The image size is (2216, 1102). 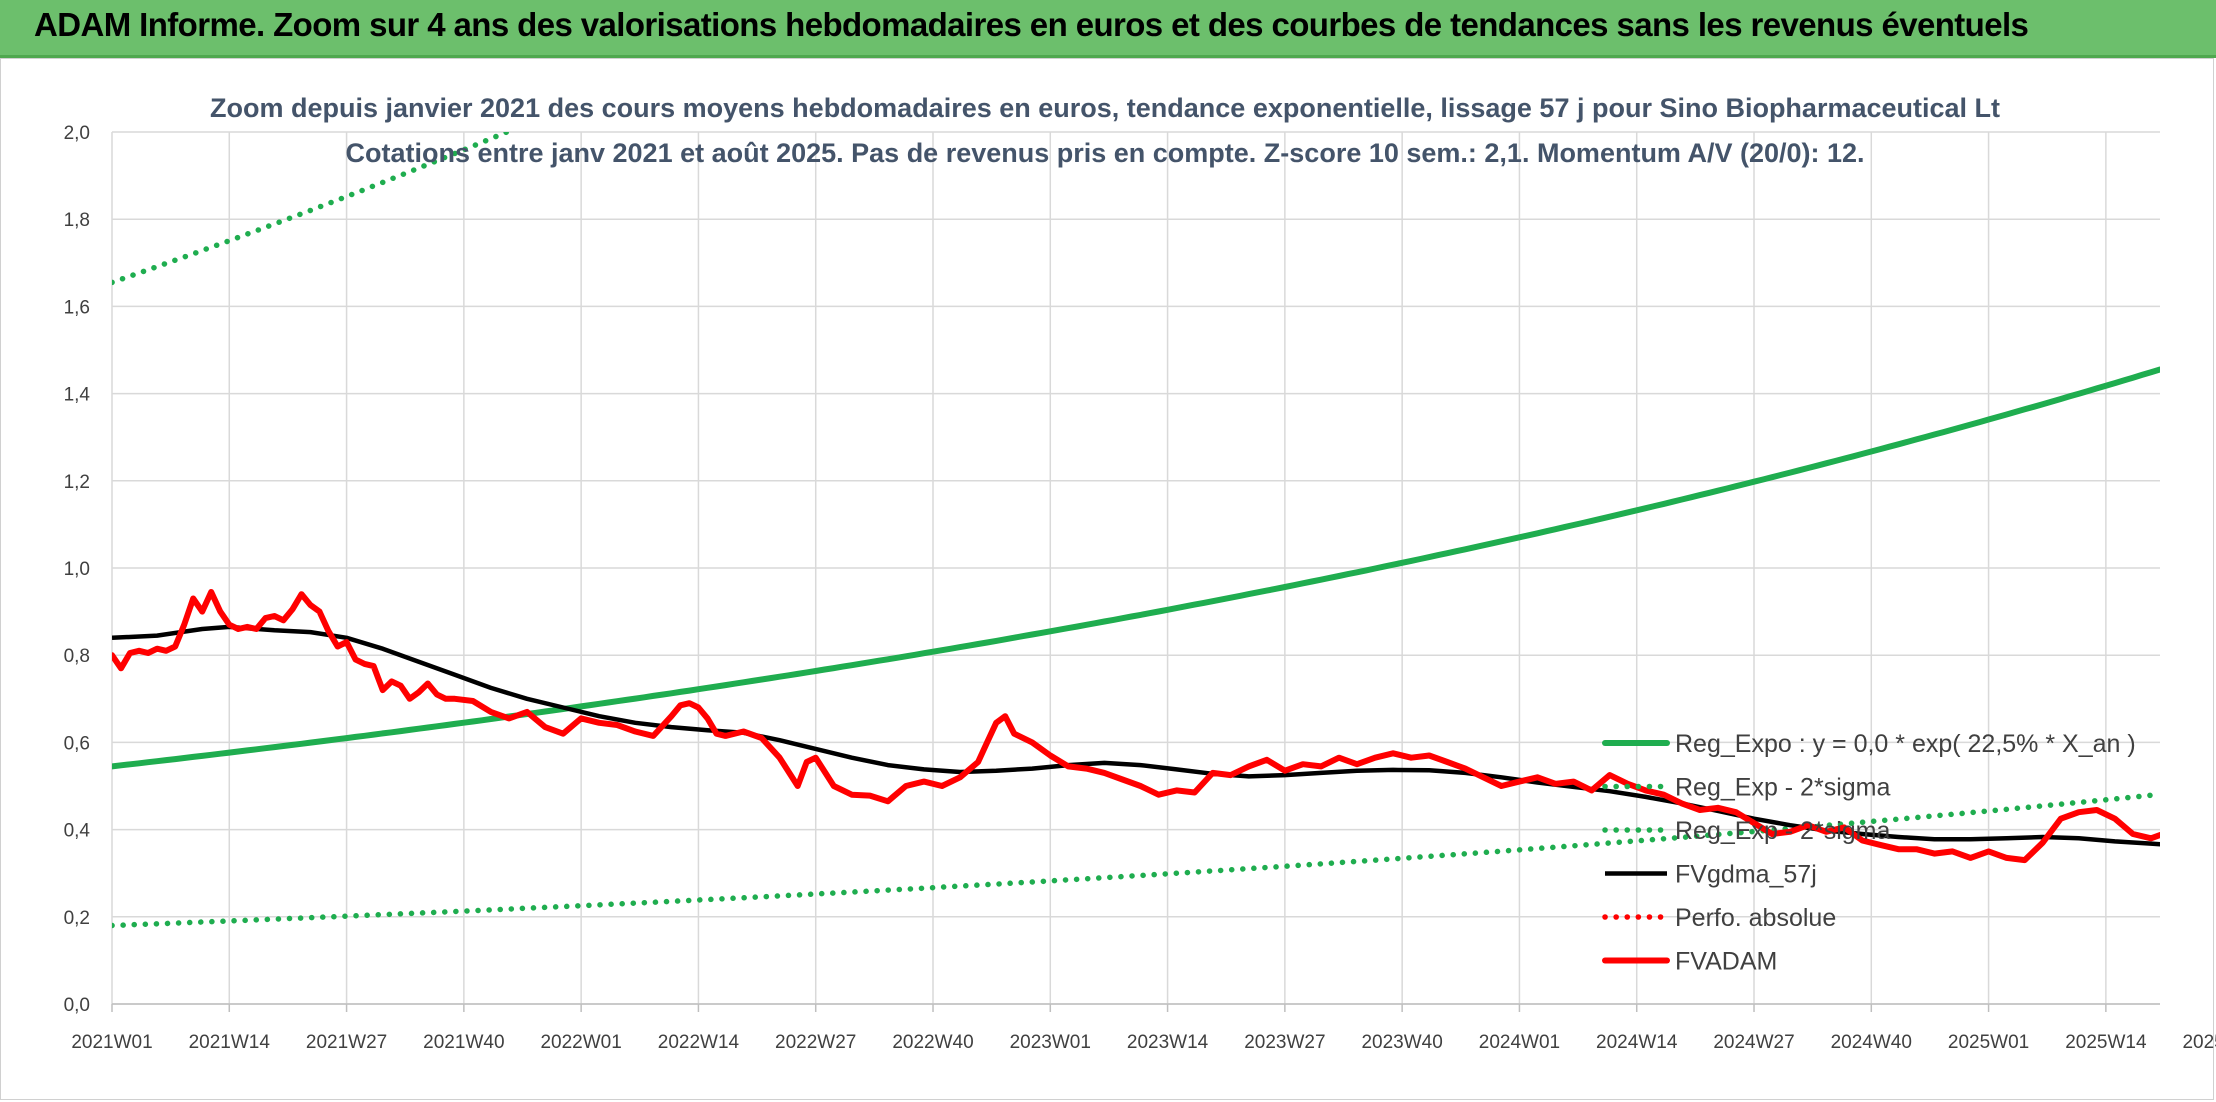 I want to click on y-tick-label: 1,8, so click(x=77, y=220).